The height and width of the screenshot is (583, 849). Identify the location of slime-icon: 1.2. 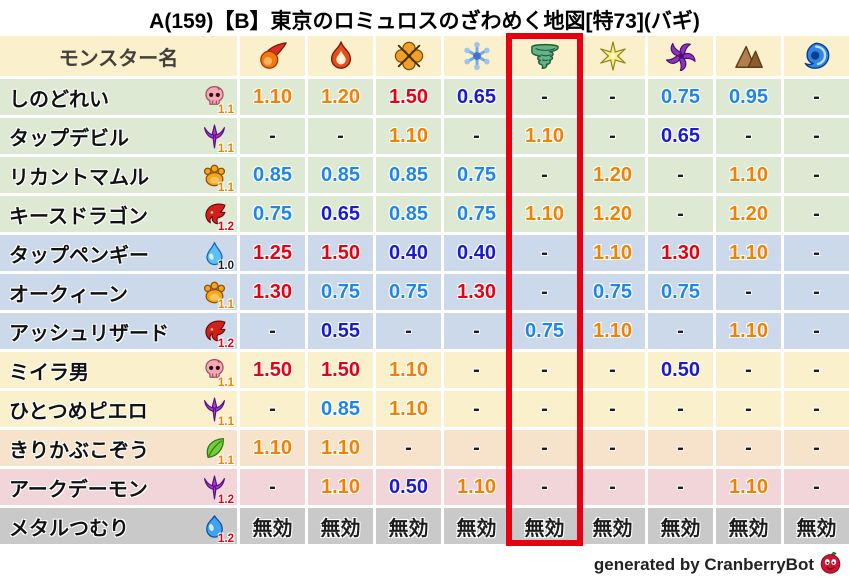
(218, 529).